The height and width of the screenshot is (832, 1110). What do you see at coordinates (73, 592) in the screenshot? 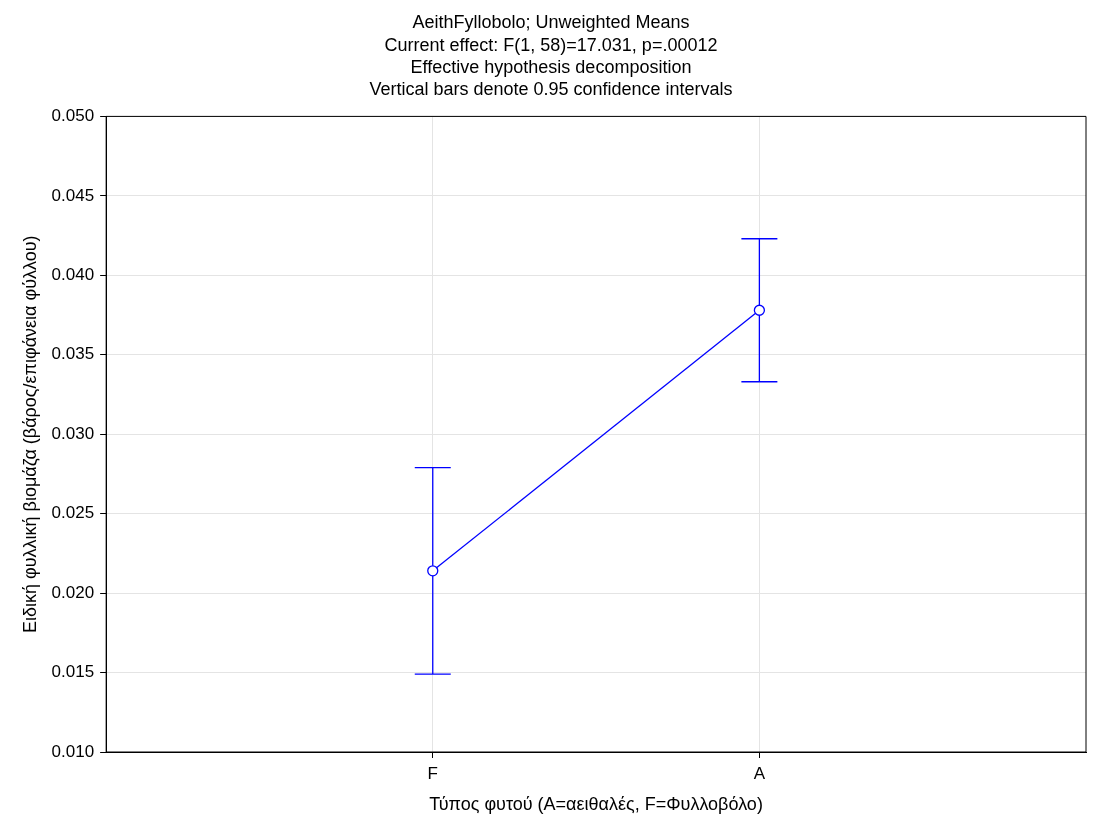
I see `y-tick-label: 0.020` at bounding box center [73, 592].